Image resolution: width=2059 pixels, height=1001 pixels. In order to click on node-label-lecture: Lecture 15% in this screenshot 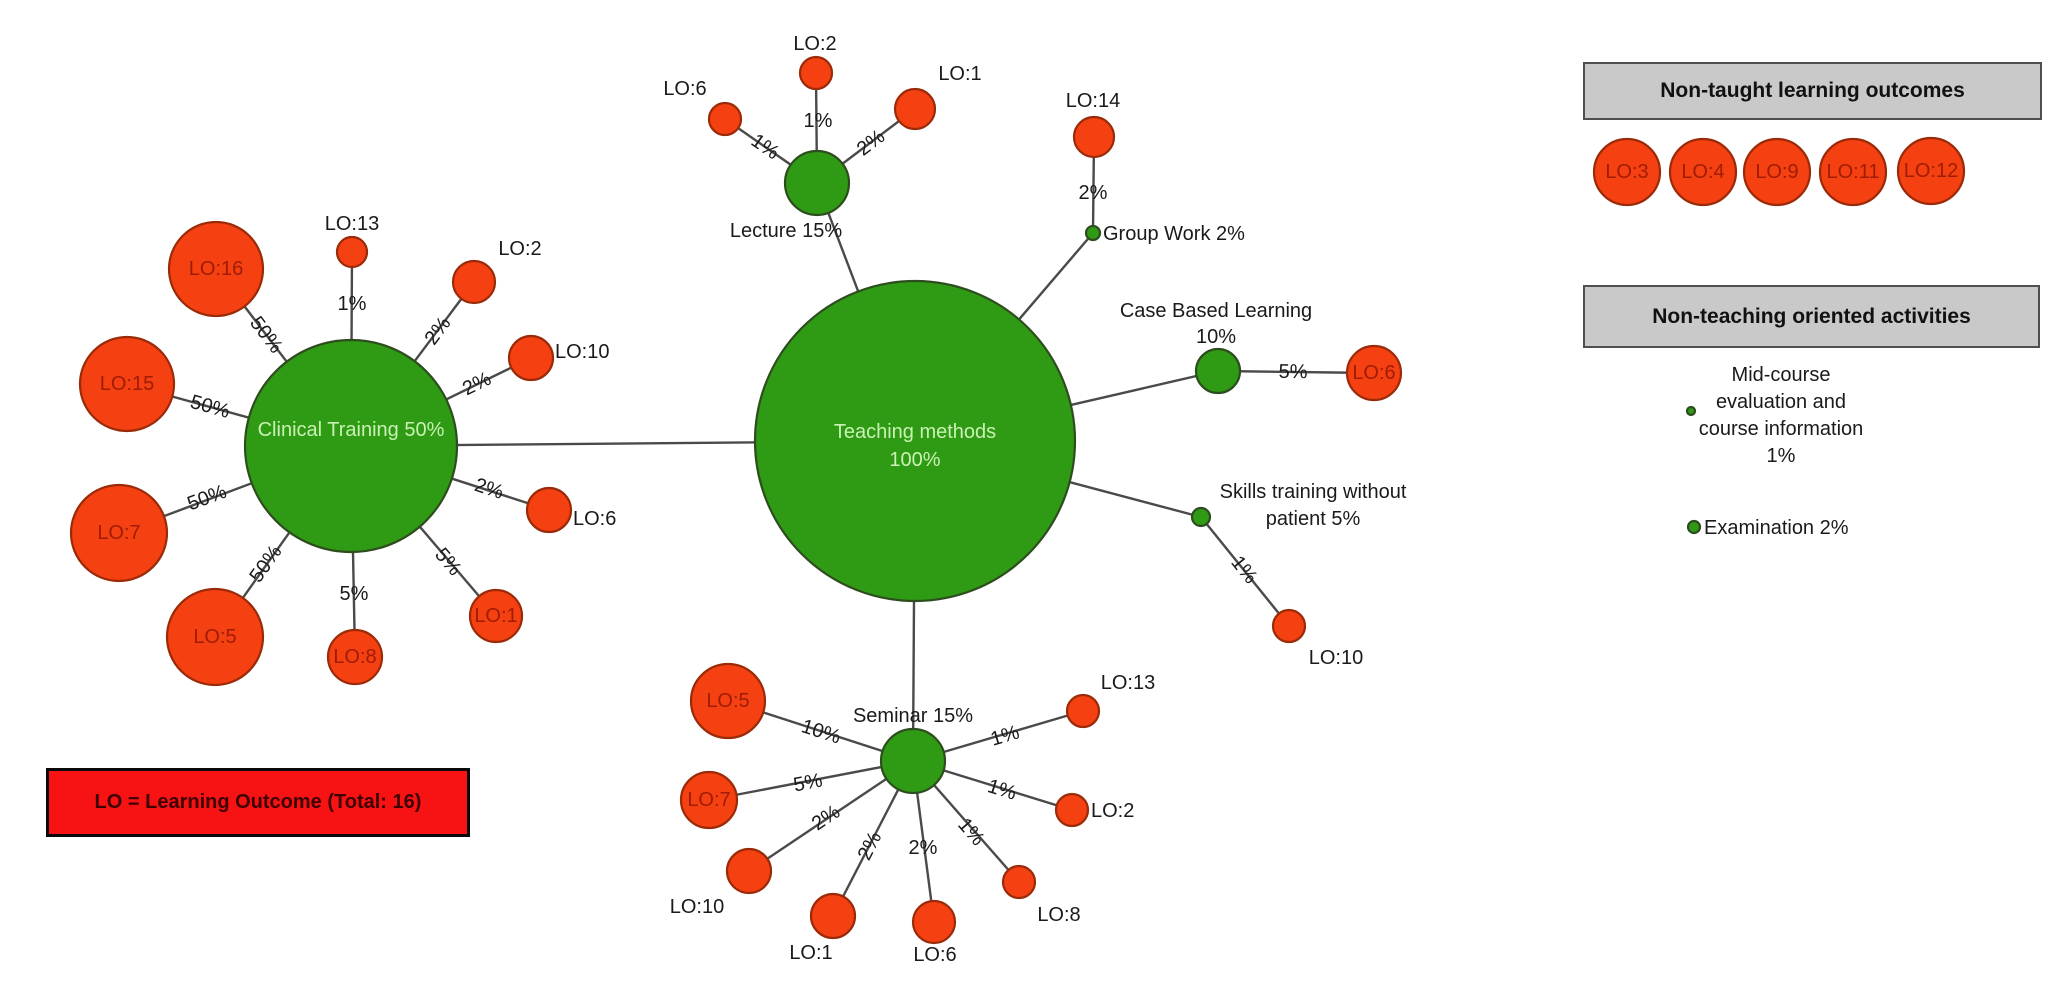, I will do `click(786, 231)`.